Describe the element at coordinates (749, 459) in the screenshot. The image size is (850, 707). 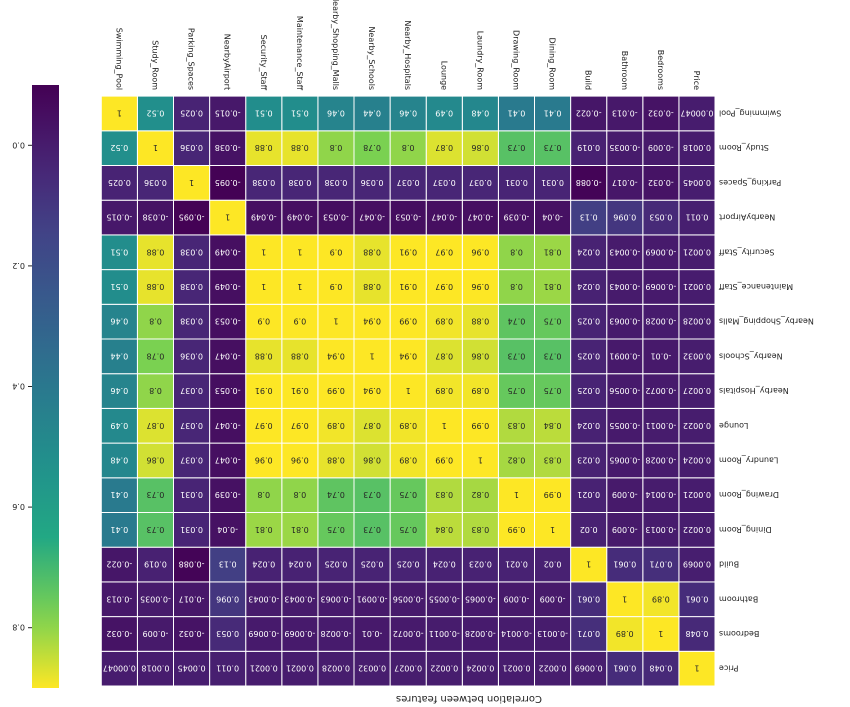
I see `y-tick-label: Laundry_Room` at that location.